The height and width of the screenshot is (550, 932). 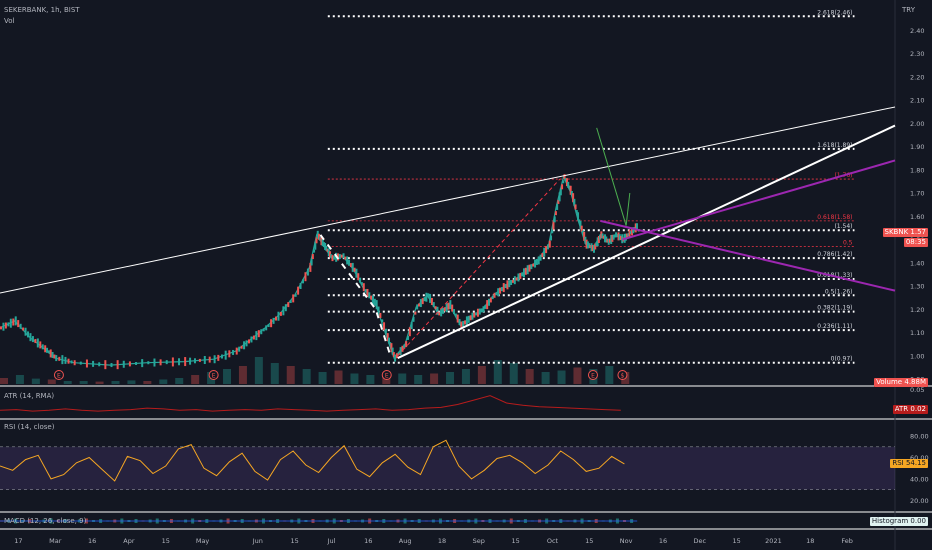 What do you see at coordinates (919, 479) in the screenshot?
I see `rsi-axis-label: 40.00` at bounding box center [919, 479].